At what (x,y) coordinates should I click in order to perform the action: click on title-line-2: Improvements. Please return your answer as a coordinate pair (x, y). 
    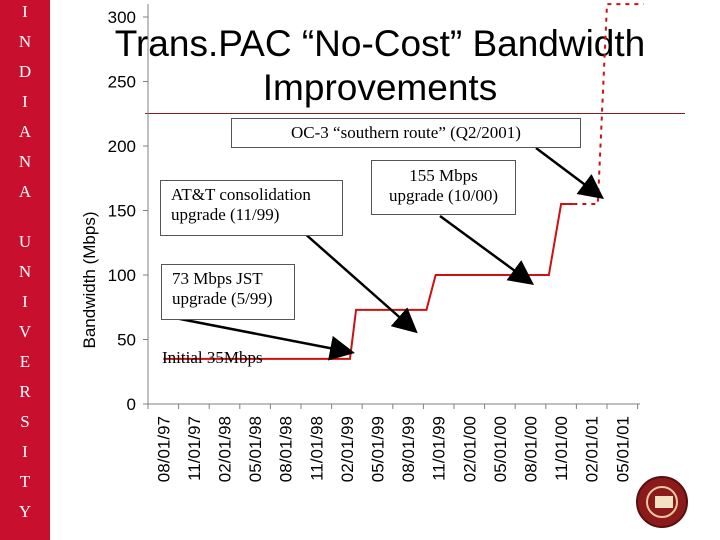
    Looking at the image, I should click on (380, 87).